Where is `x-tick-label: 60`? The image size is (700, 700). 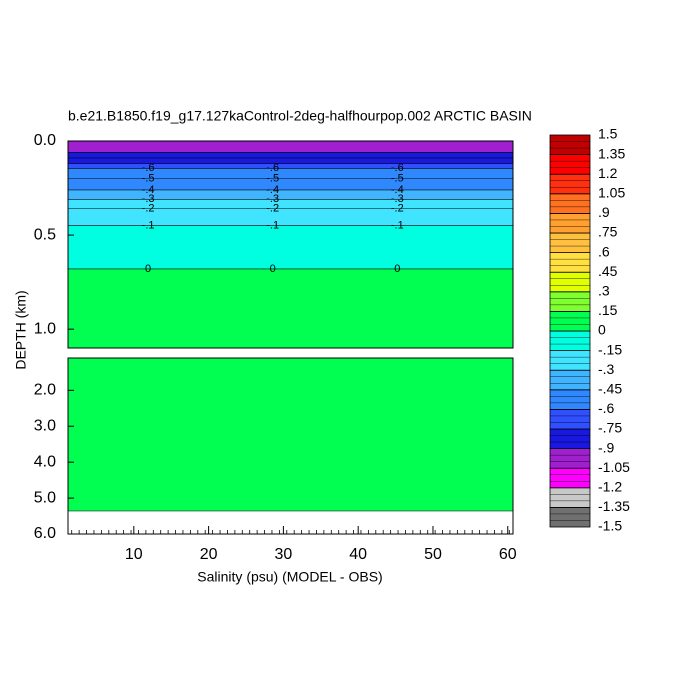
x-tick-label: 60 is located at coordinates (508, 554).